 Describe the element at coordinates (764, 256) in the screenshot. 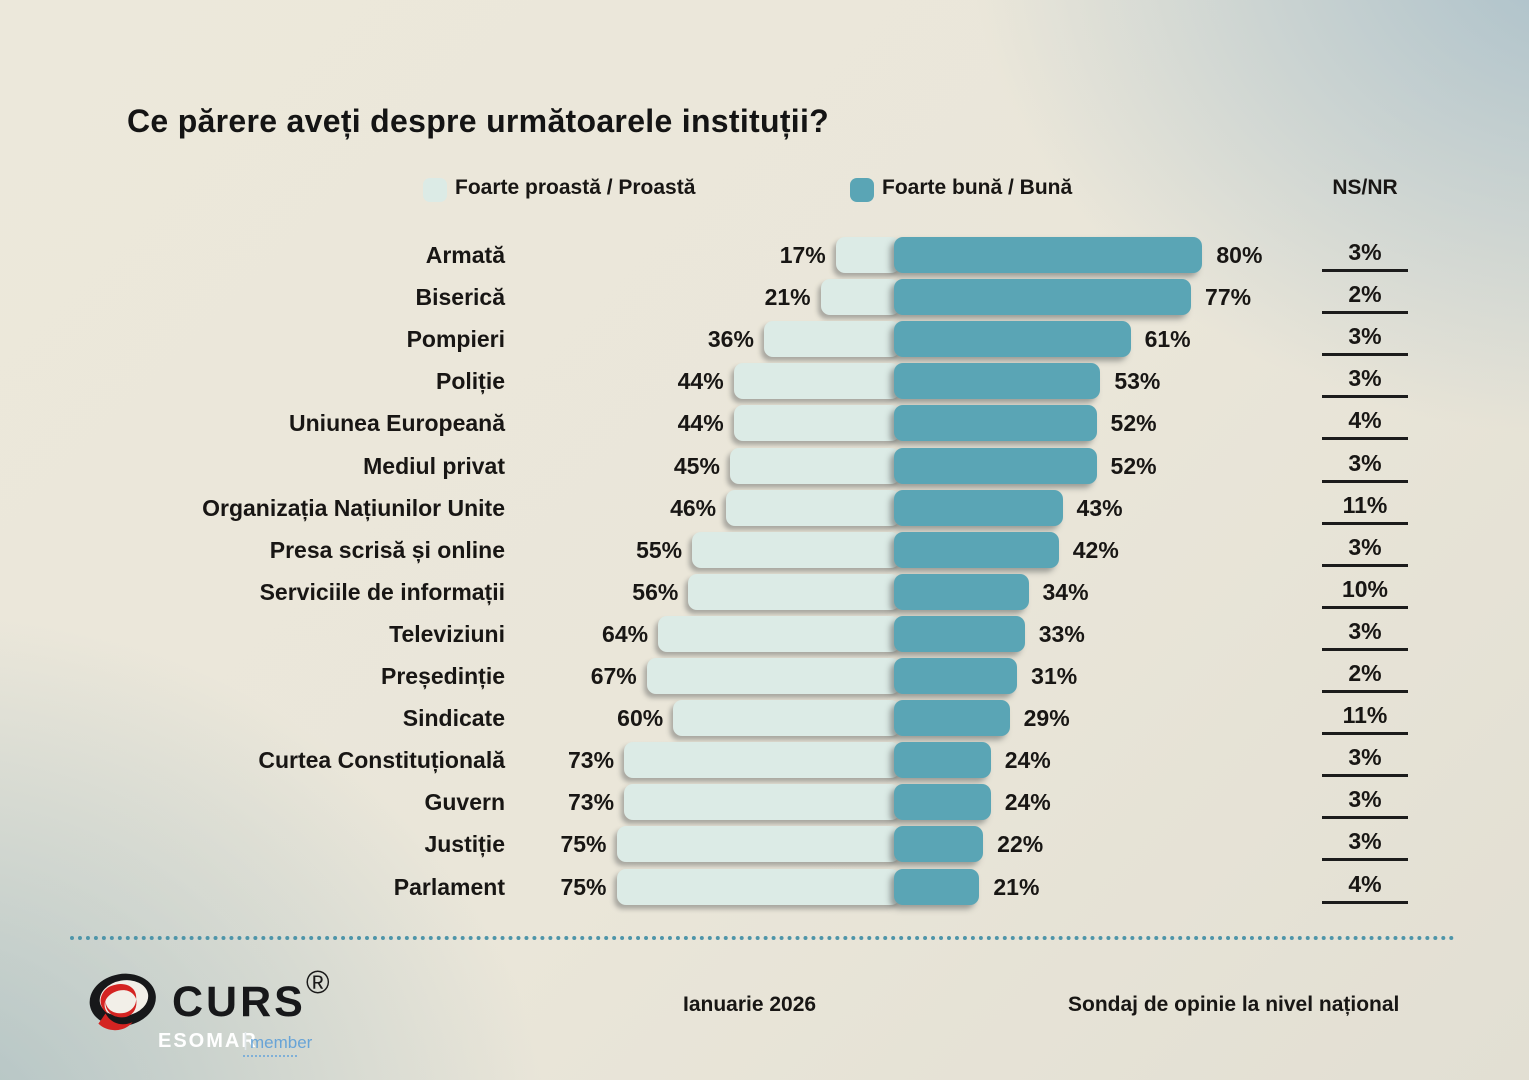

I see `chart-row: Armată 17% 80% 3%` at that location.